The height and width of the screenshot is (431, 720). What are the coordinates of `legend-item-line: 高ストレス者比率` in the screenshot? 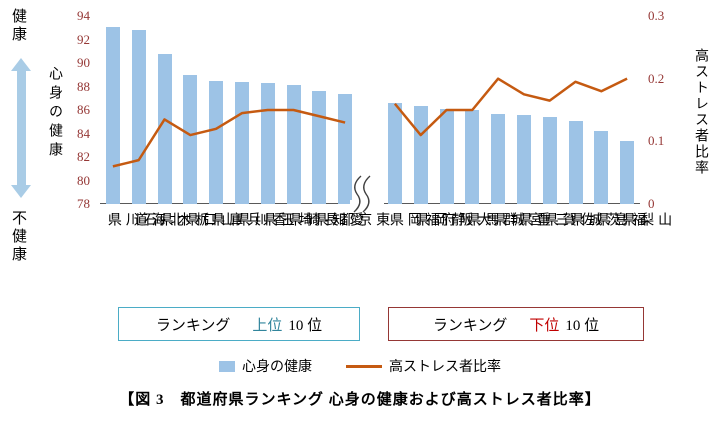 It's located at (423, 366).